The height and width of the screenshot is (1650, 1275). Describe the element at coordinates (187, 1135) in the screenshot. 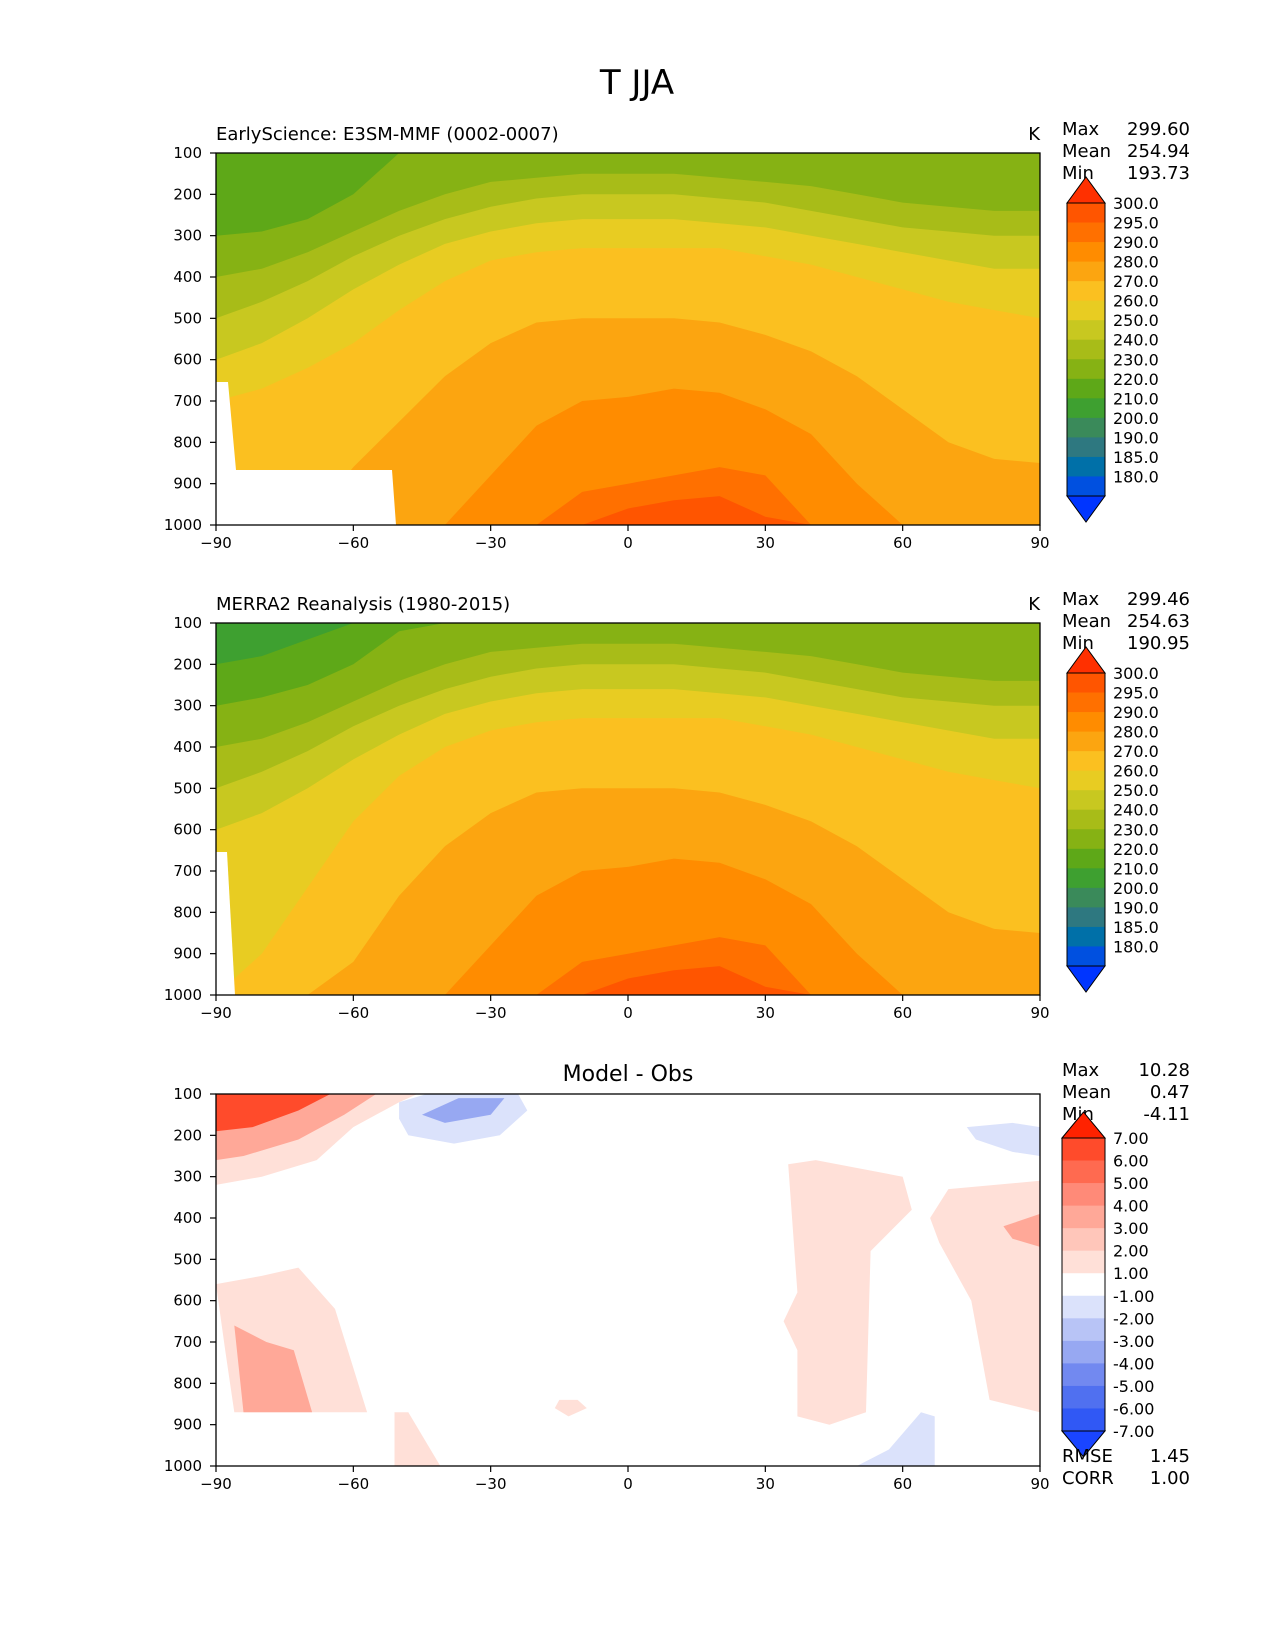

I see `y-tick-label: 200` at that location.